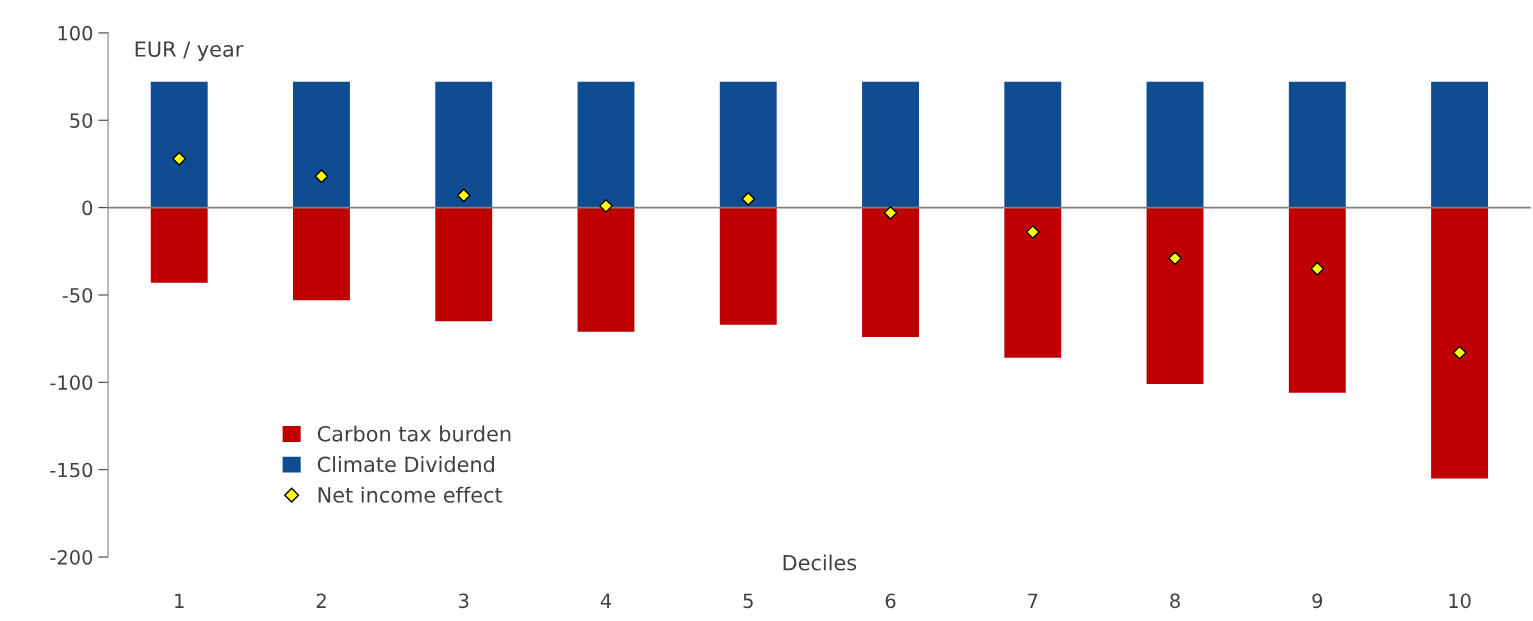 The width and height of the screenshot is (1533, 621). Describe the element at coordinates (405, 464) in the screenshot. I see `legend-label: Climate Dividend` at that location.